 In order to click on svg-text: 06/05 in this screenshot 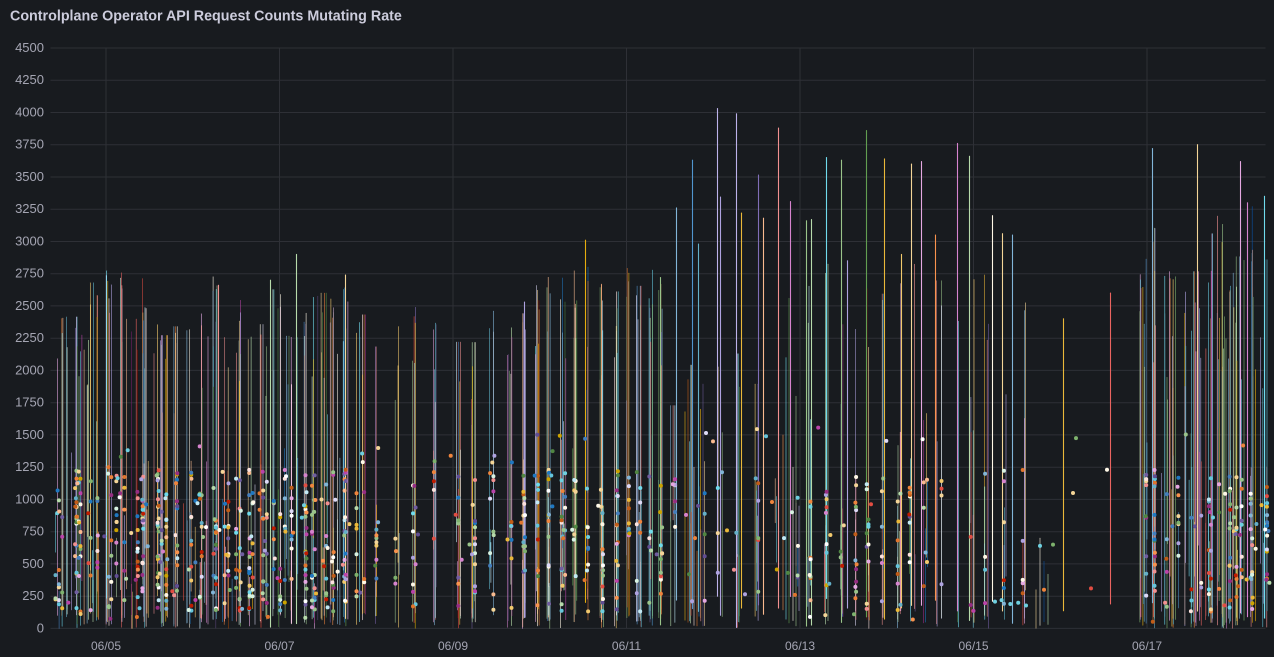, I will do `click(106, 646)`.